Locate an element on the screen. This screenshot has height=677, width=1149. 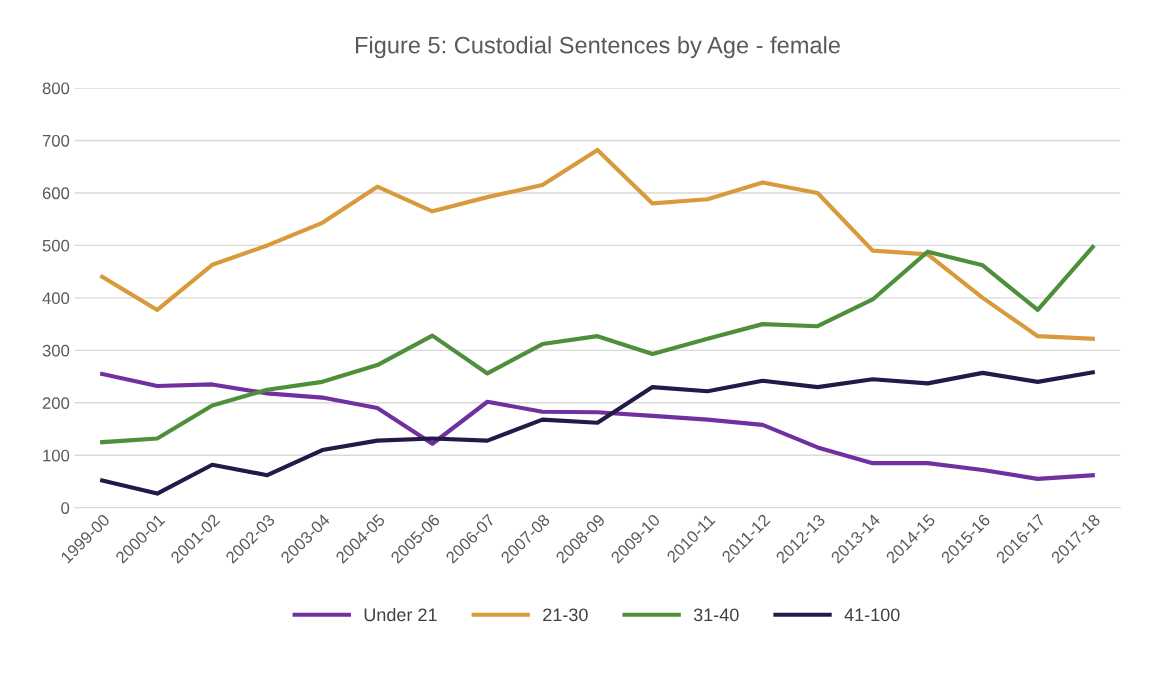
legend-label: Under 21 is located at coordinates (400, 614).